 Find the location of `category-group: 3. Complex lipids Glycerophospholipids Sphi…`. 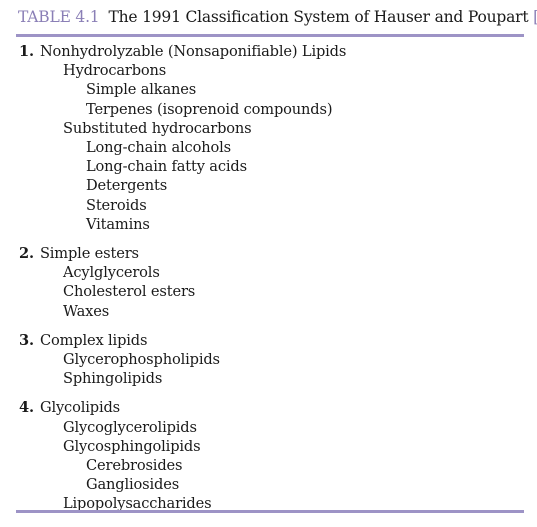

category-group: 3. Complex lipids Glycerophospholipids Sphi… is located at coordinates (270, 360).